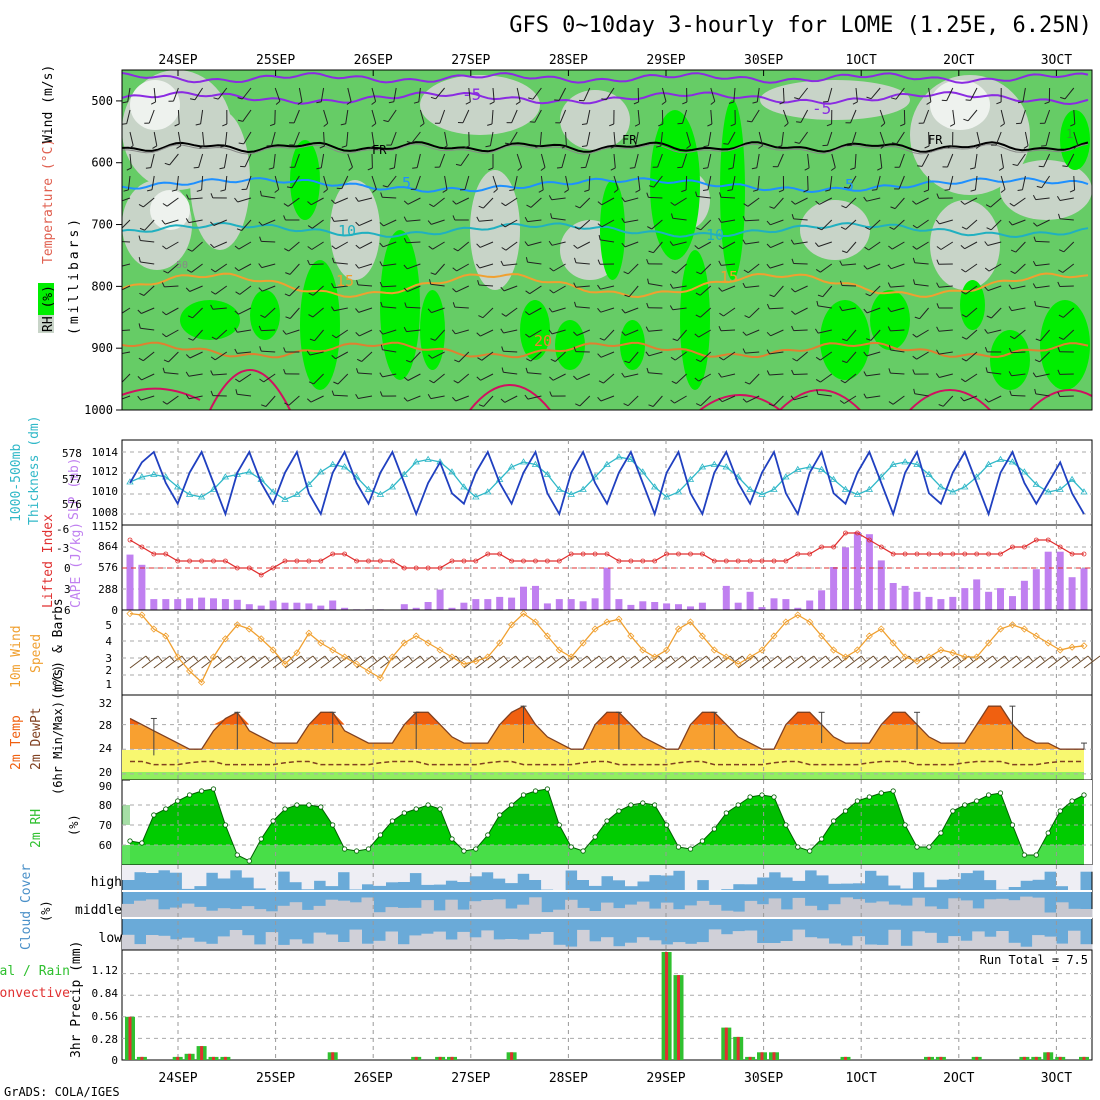 The image size is (1100, 1100). I want to click on wind10-barb-flag, so click(816, 658).